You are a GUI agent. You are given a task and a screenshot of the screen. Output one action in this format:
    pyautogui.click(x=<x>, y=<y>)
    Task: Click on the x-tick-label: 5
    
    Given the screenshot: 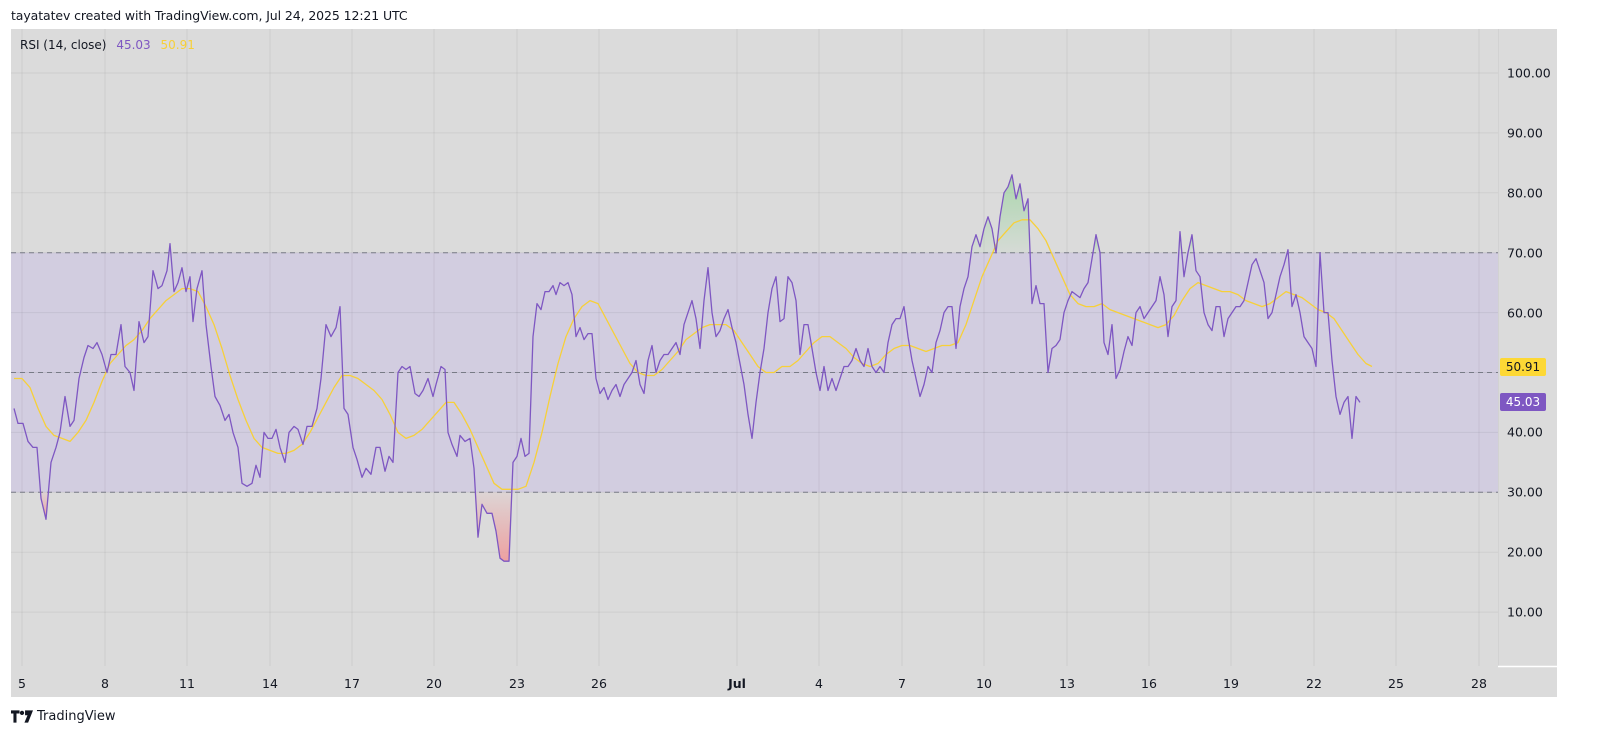 What is the action you would take?
    pyautogui.click(x=22, y=683)
    